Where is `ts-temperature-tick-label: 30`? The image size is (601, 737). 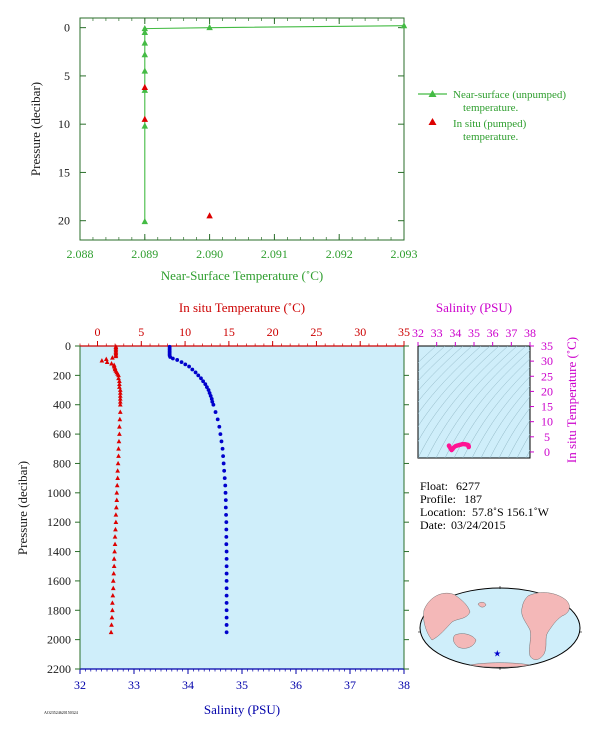 ts-temperature-tick-label: 30 is located at coordinates (547, 361).